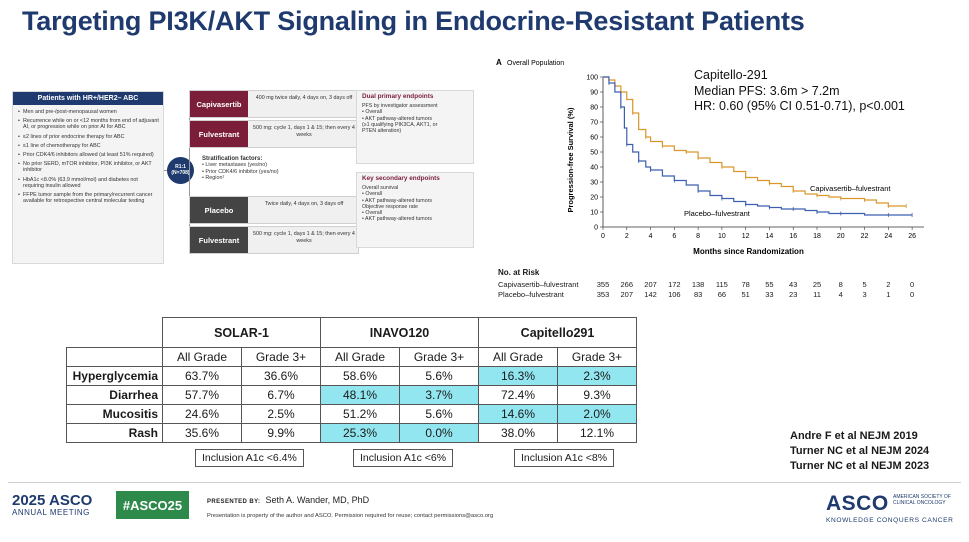 Image resolution: width=969 pixels, height=542 pixels. Describe the element at coordinates (860, 451) in the screenshot. I see `reference: Turner NC et al NEJM 2024` at that location.